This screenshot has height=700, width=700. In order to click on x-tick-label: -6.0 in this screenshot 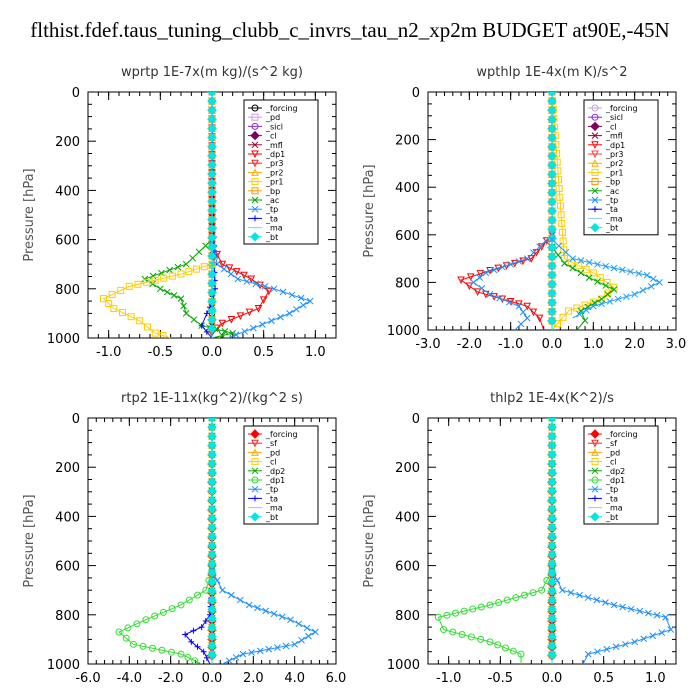, I will do `click(87, 678)`.